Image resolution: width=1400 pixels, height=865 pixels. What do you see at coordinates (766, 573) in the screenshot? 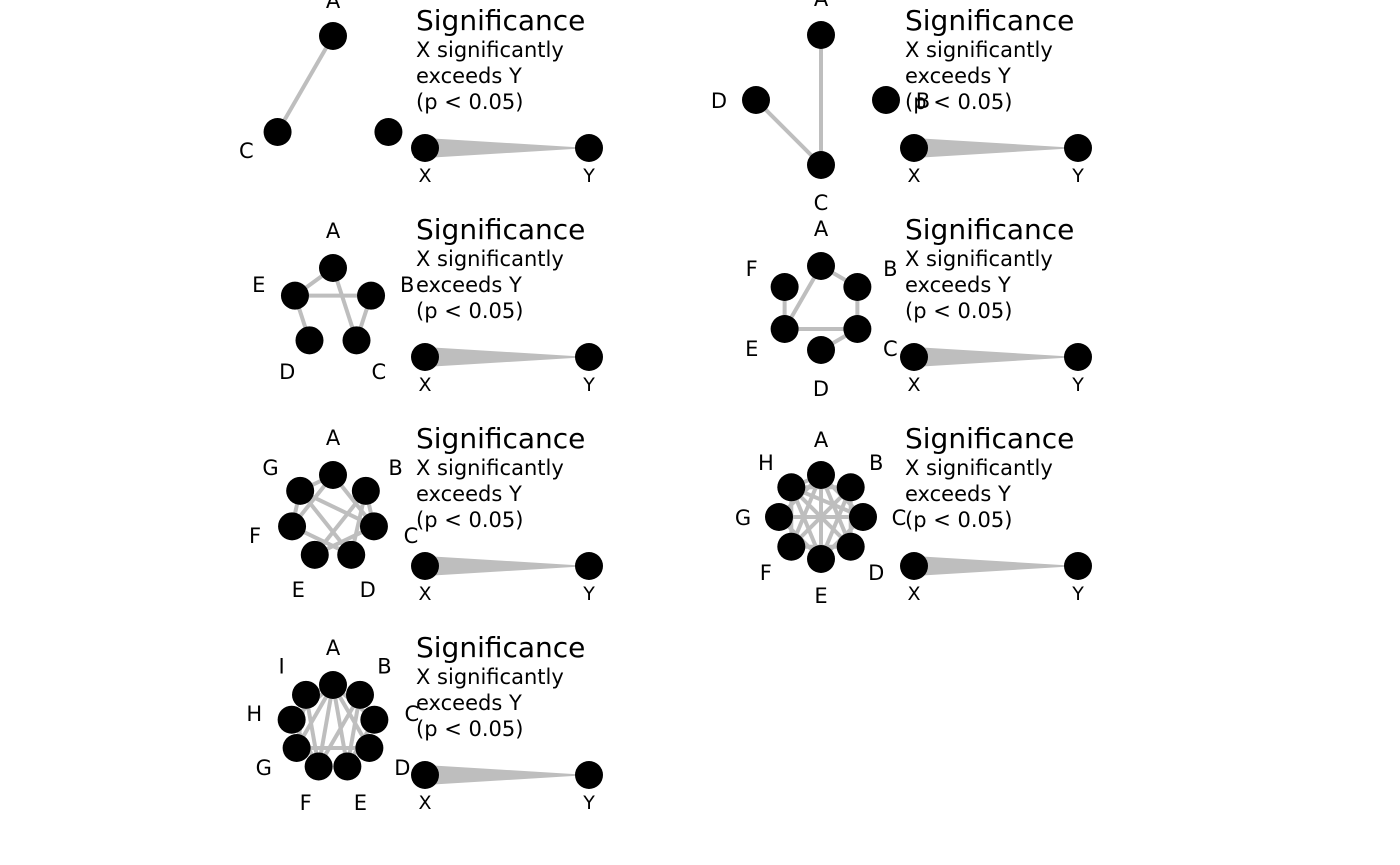
I see `node-label-F: F` at bounding box center [766, 573].